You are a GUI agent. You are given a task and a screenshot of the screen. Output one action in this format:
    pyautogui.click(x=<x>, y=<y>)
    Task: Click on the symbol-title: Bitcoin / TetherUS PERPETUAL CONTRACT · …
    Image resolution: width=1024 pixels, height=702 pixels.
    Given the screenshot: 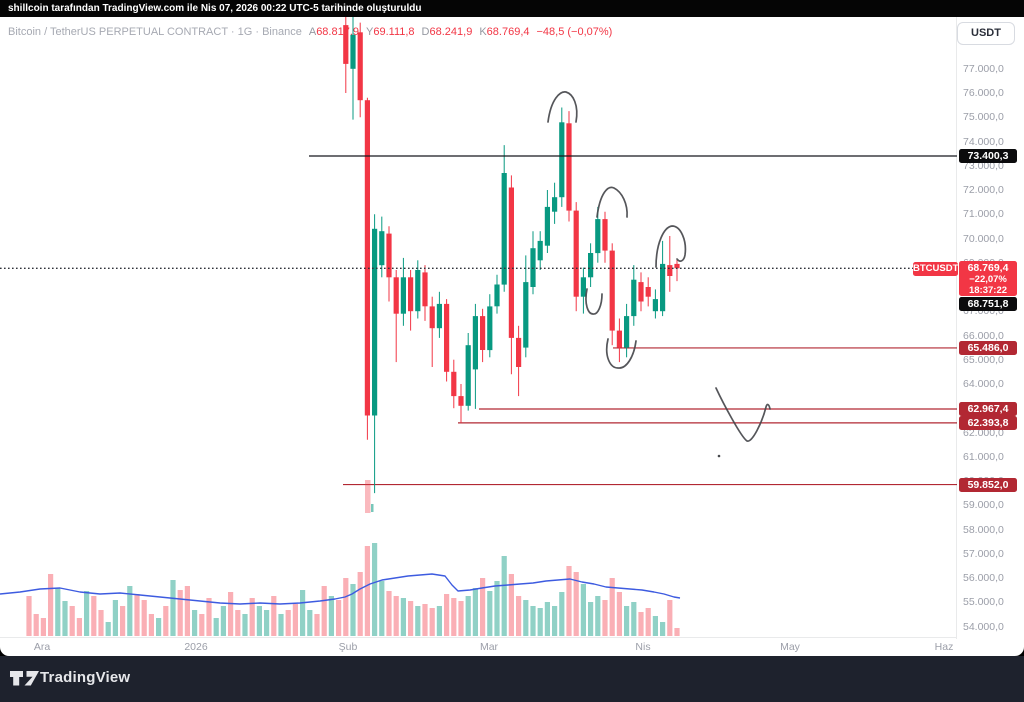 What is the action you would take?
    pyautogui.click(x=155, y=32)
    